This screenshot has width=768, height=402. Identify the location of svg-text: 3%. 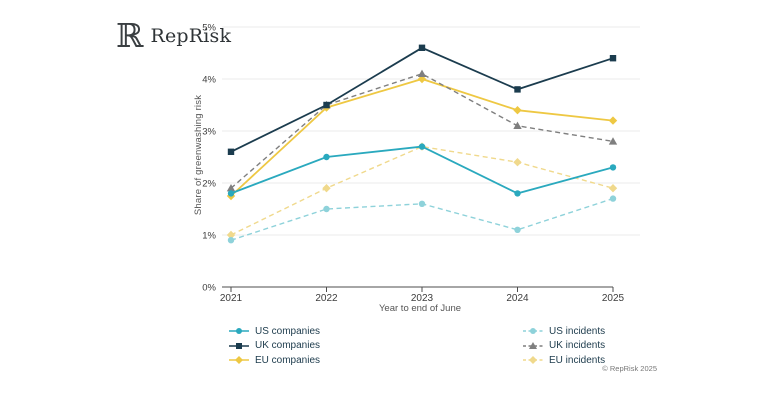
(209, 132).